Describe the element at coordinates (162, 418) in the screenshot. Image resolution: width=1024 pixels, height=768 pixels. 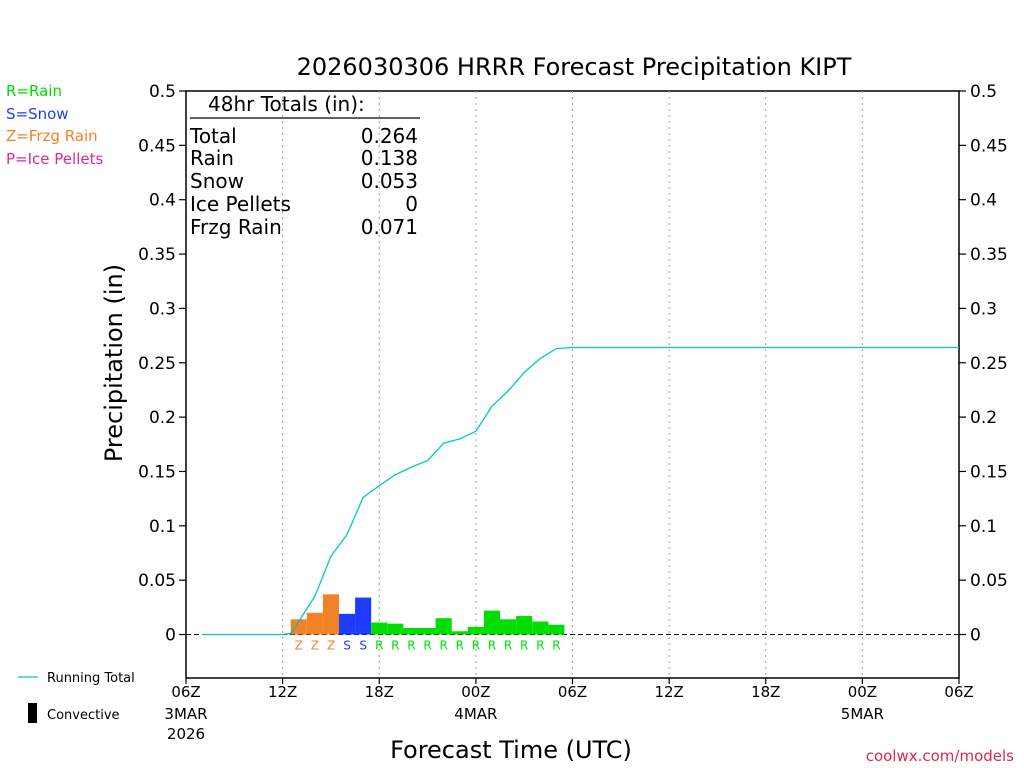
I see `ytick-label-left: 0.2` at that location.